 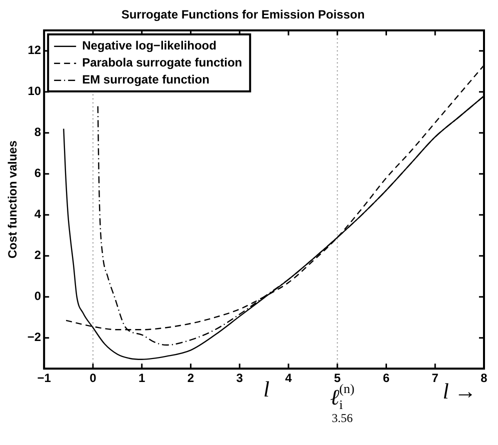 I want to click on y-tick-label: 6, so click(x=38, y=173).